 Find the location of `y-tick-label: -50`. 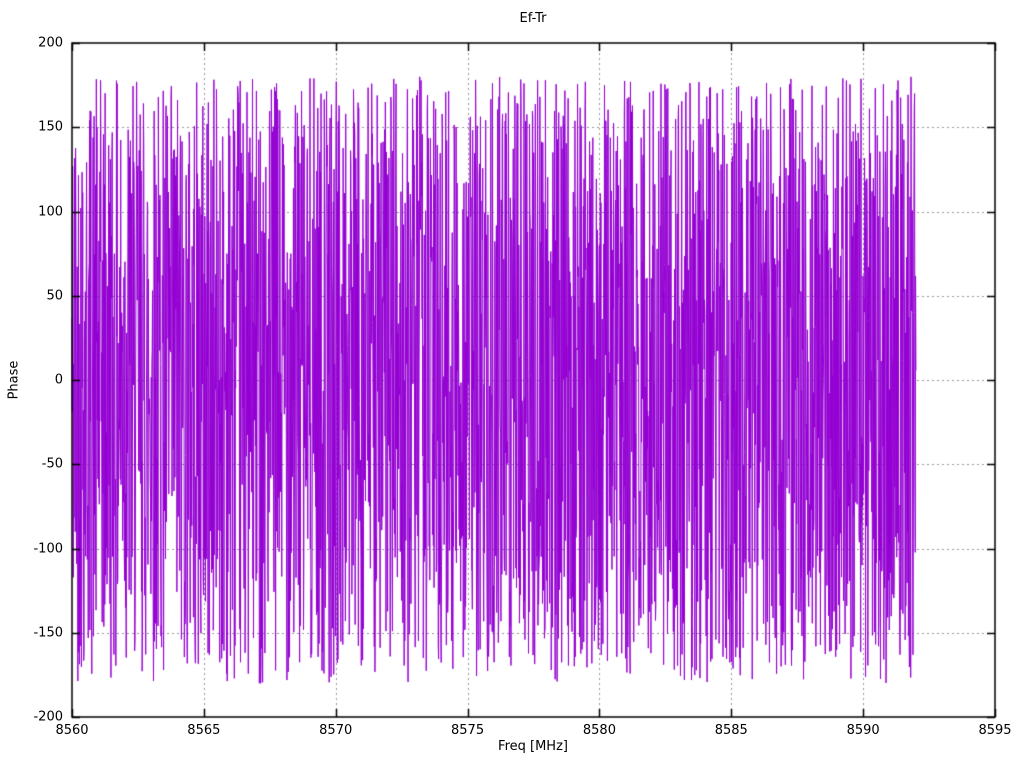

y-tick-label: -50 is located at coordinates (52, 464).